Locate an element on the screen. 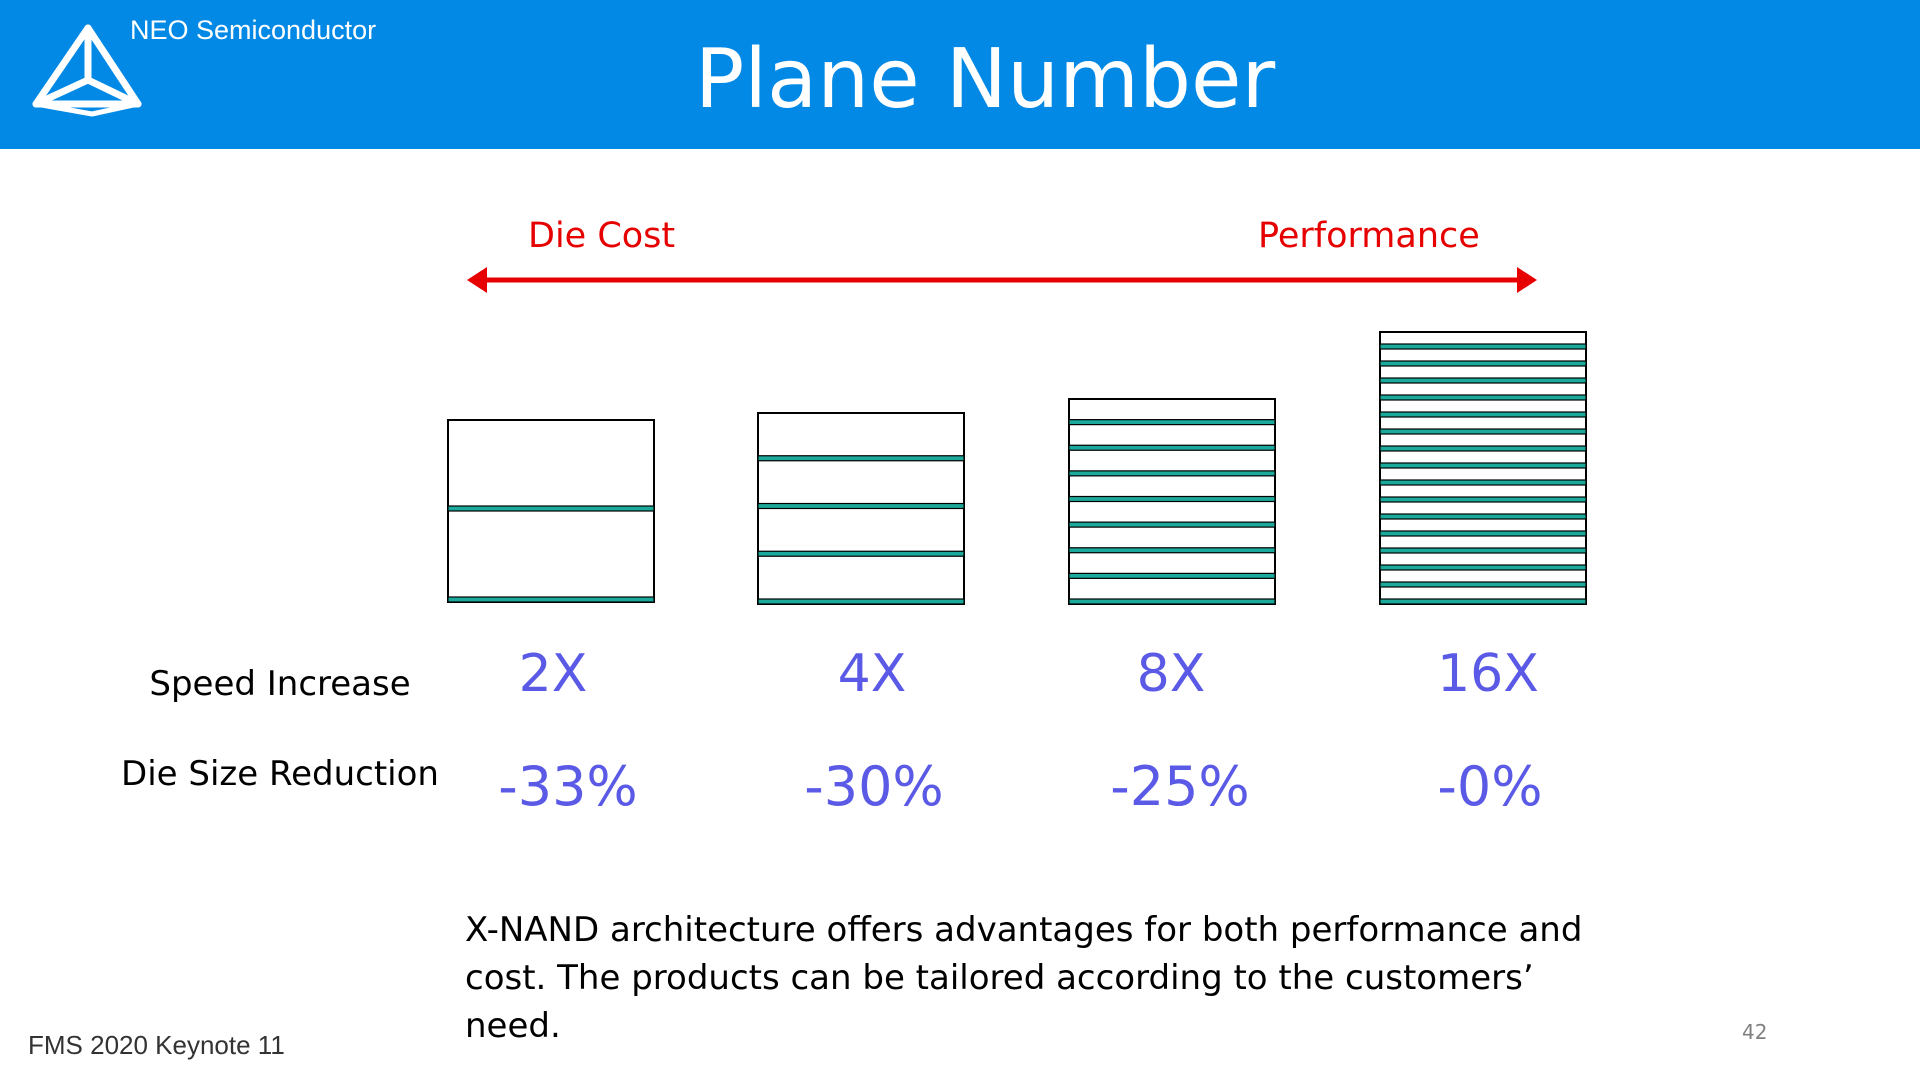 This screenshot has width=1920, height=1080. speed-increase-label: Speed Increase is located at coordinates (280, 684).